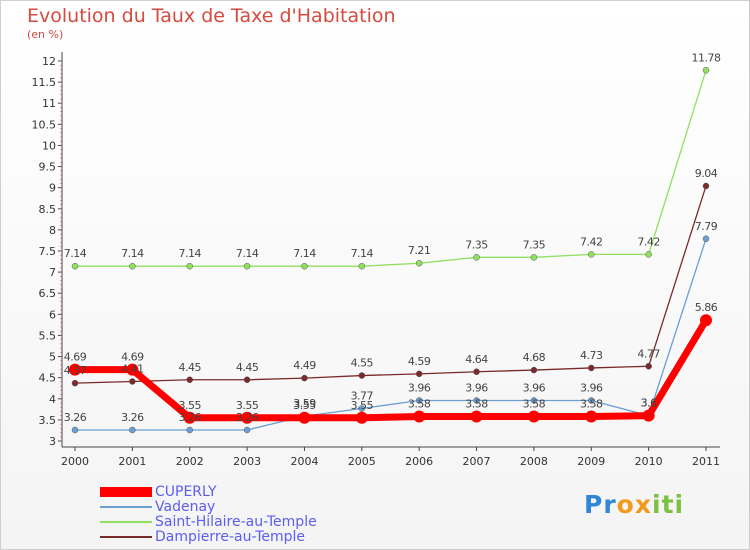 This screenshot has height=550, width=750. What do you see at coordinates (362, 461) in the screenshot?
I see `x-tick-label: 2005` at bounding box center [362, 461].